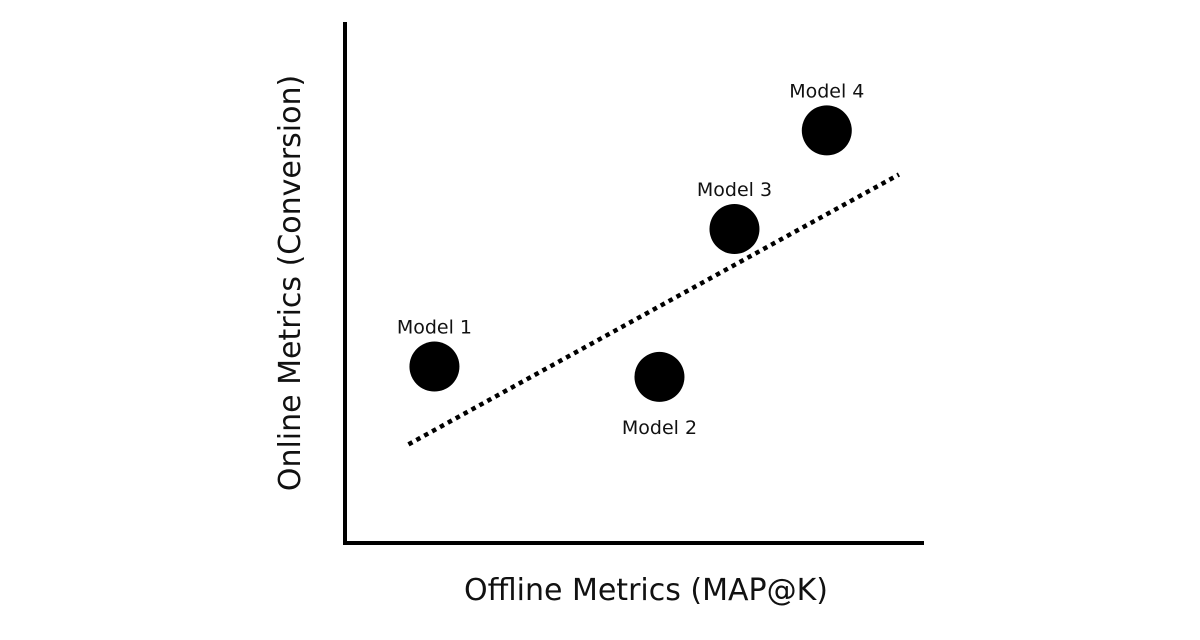 The height and width of the screenshot is (640, 1200). Describe the element at coordinates (659, 428) in the screenshot. I see `point-label-model-2: Model 2` at that location.